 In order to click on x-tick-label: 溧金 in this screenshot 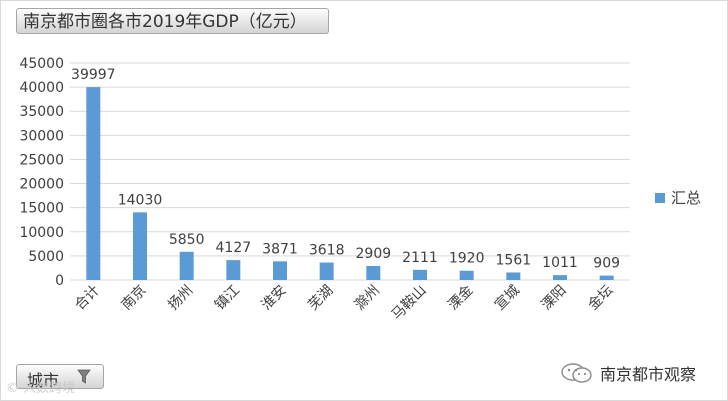, I will do `click(460, 297)`.